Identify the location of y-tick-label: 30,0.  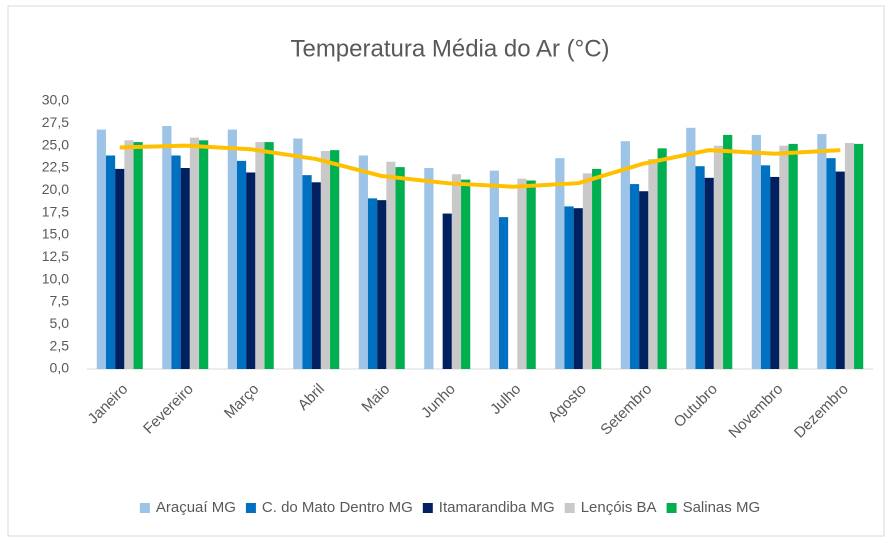
(55, 100).